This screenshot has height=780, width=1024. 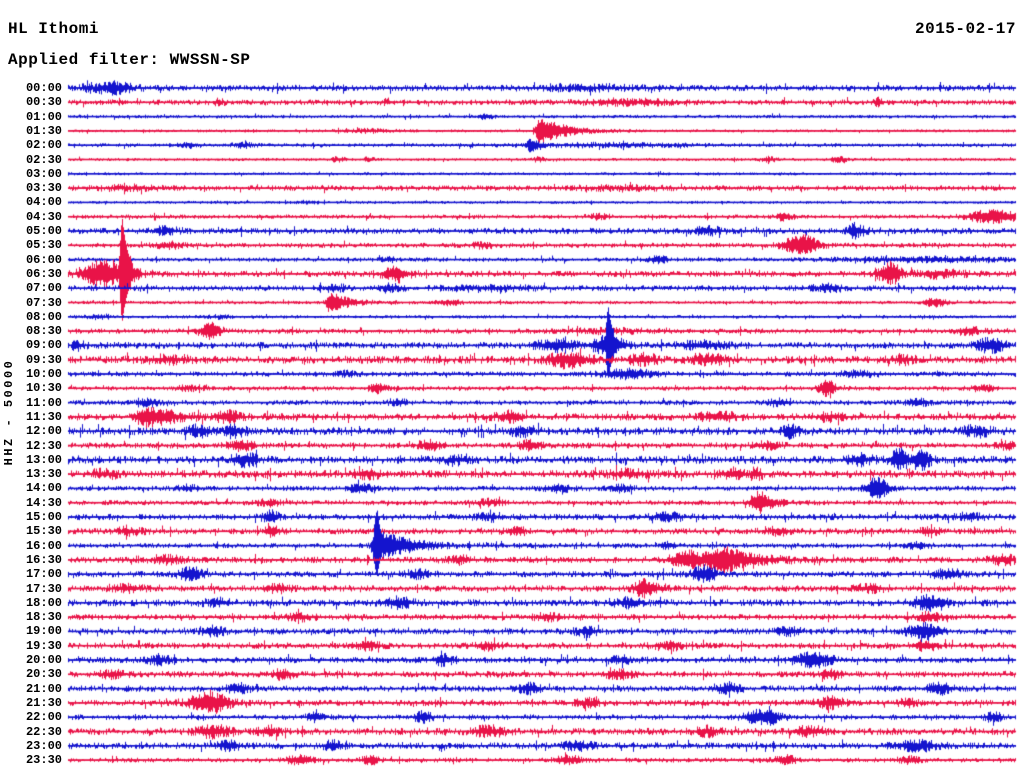 I want to click on time-label: 21:30, so click(x=43, y=702).